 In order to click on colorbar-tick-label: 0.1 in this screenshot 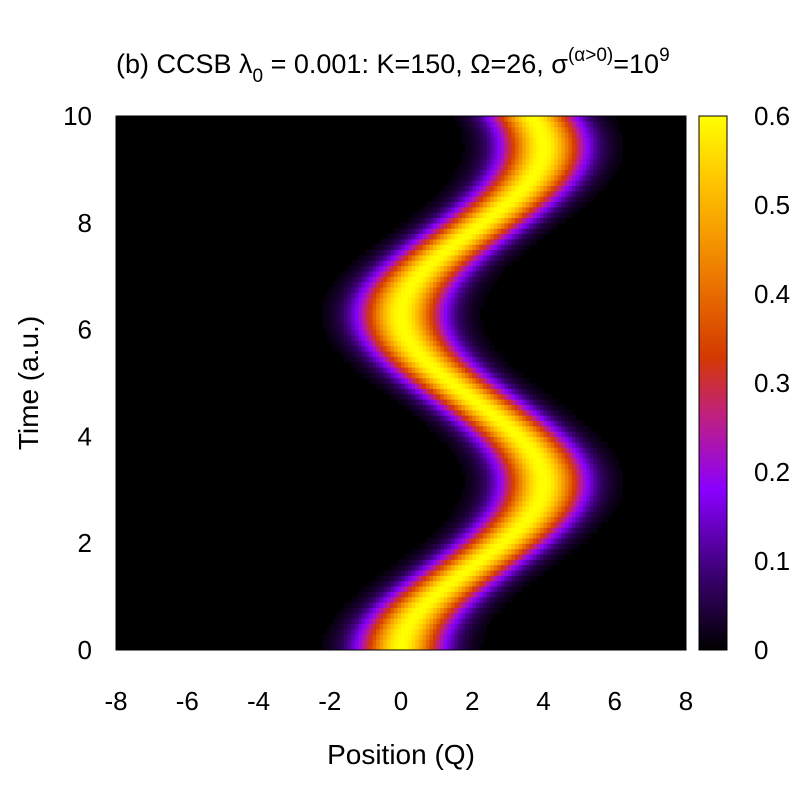, I will do `click(772, 561)`.